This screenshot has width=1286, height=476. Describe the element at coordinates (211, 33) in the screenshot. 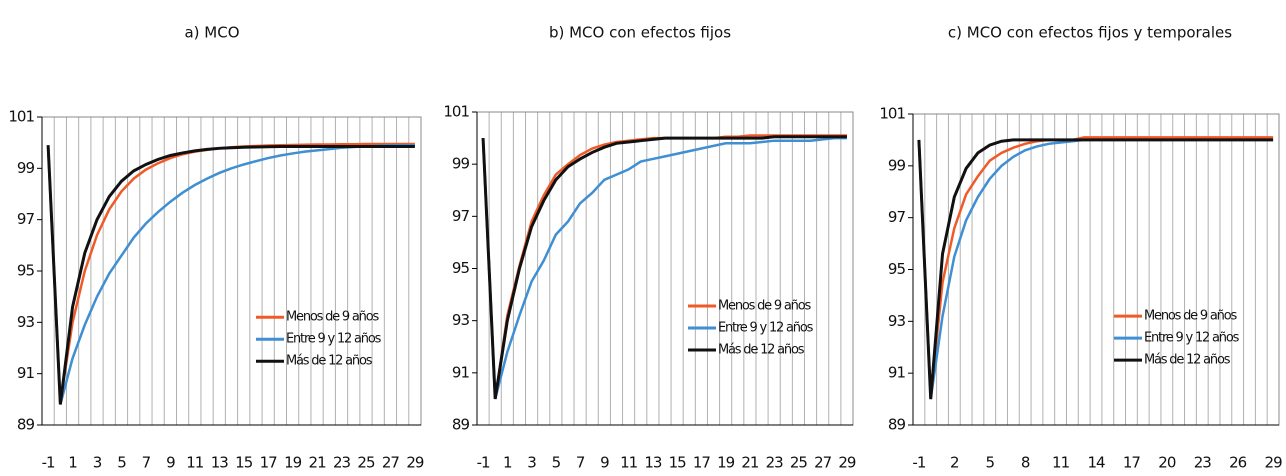

I see `chart-title: a) MCO` at that location.